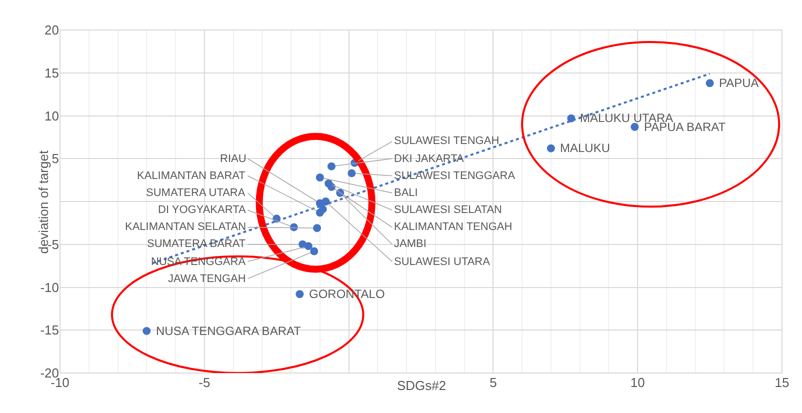 The height and width of the screenshot is (413, 802). I want to click on annotation: SULAWESI UTARA, so click(442, 262).